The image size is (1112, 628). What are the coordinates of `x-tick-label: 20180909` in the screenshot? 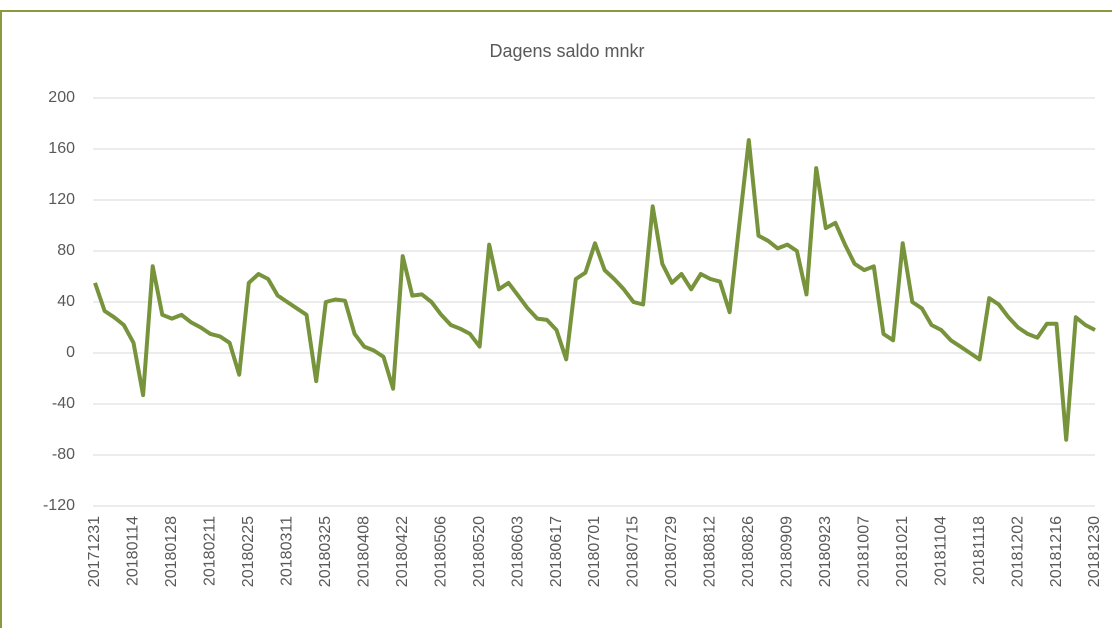 It's located at (787, 551).